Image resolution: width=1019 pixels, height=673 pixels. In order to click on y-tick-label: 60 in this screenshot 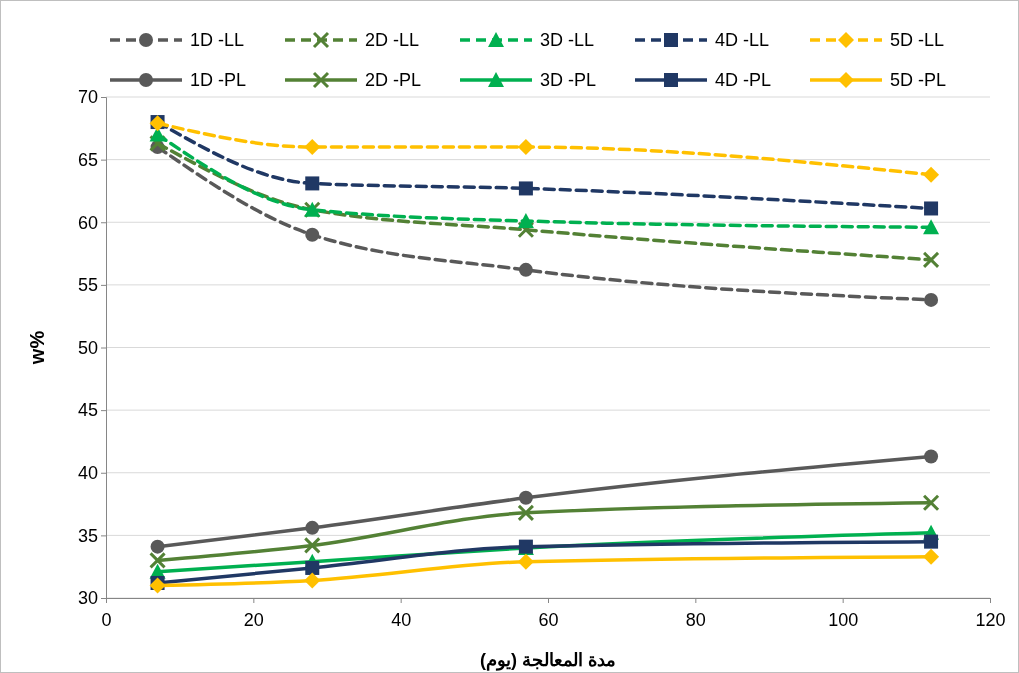, I will do `click(87, 222)`.